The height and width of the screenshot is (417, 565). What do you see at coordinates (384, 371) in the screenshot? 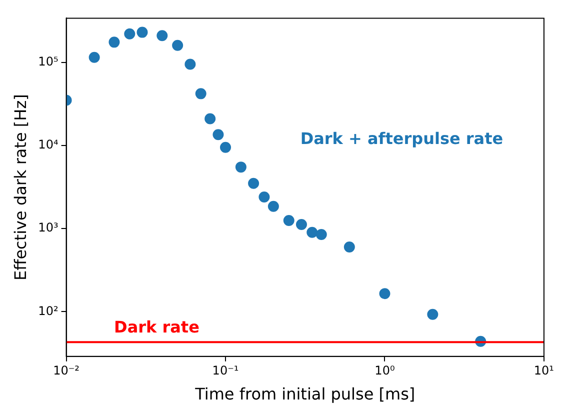
I see `x-tick-label: 10⁰` at bounding box center [384, 371].